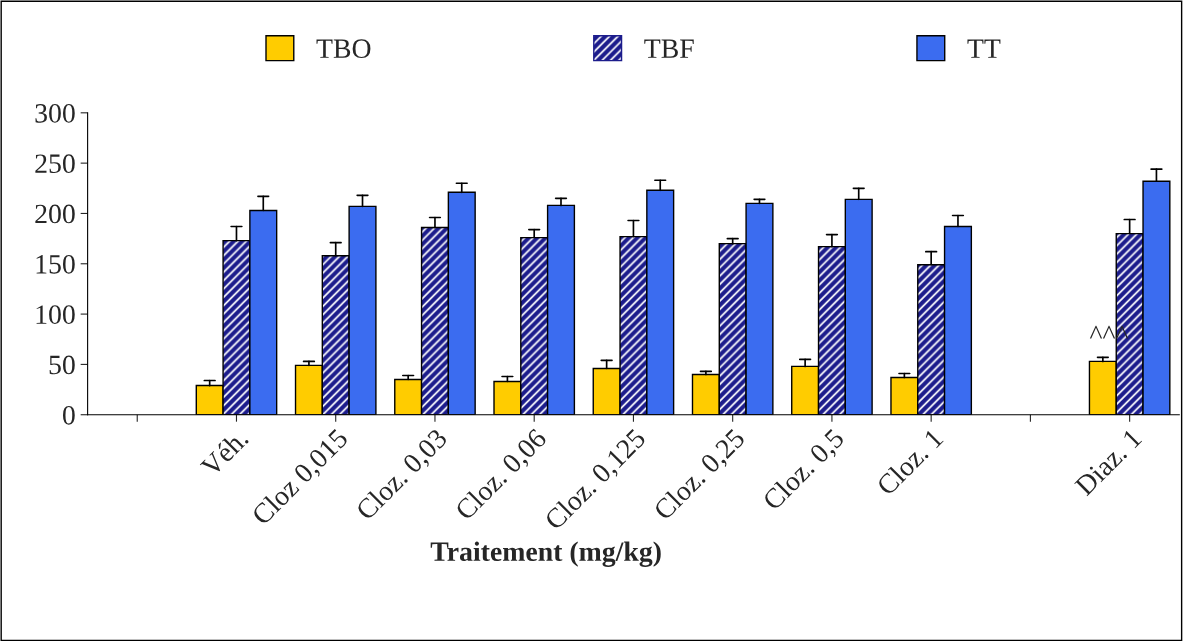  I want to click on y-tick-label: 0, so click(68, 415).